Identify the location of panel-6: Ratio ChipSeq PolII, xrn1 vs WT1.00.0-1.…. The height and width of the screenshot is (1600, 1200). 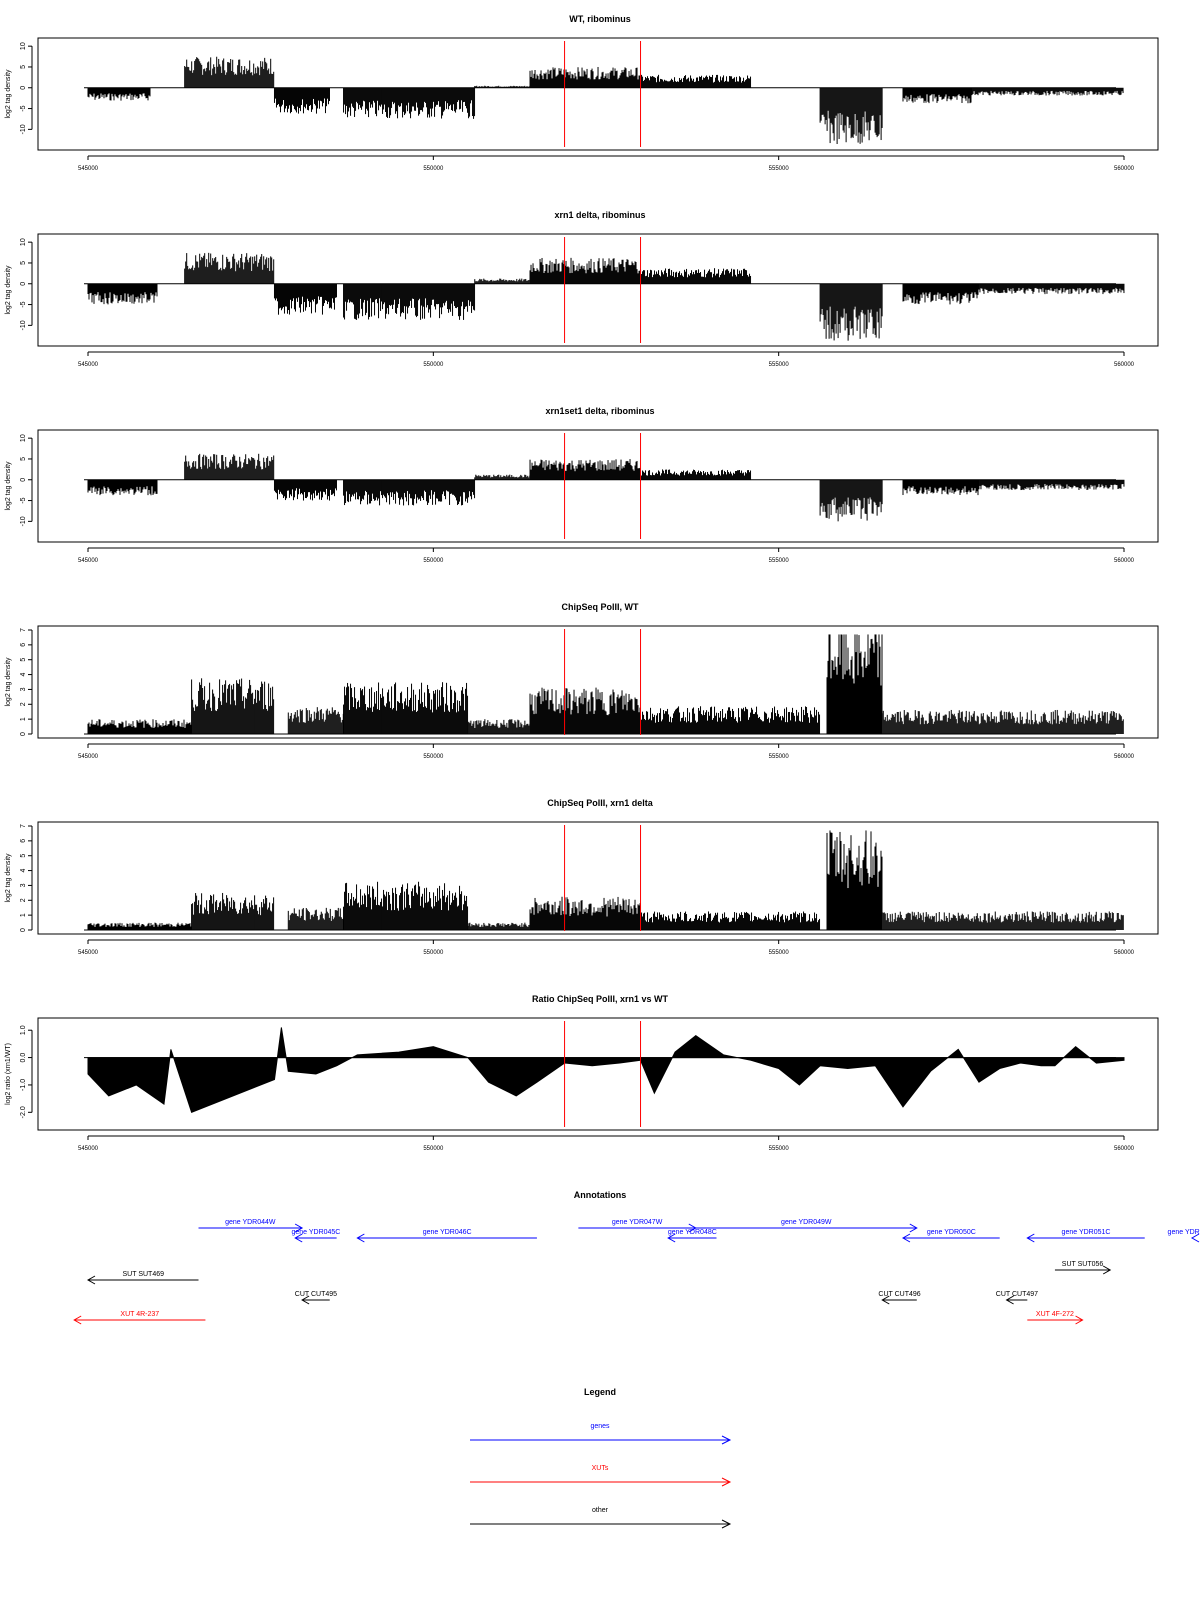
(582, 1073).